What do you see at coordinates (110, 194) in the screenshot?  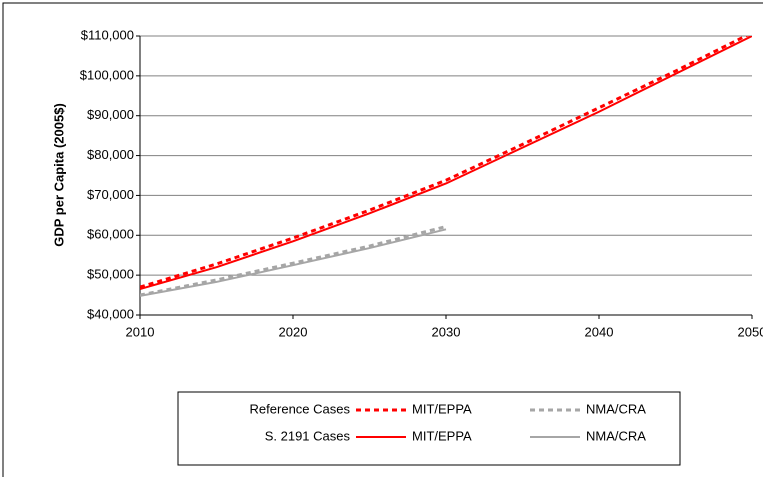 I see `y-tick-label: $70,000` at bounding box center [110, 194].